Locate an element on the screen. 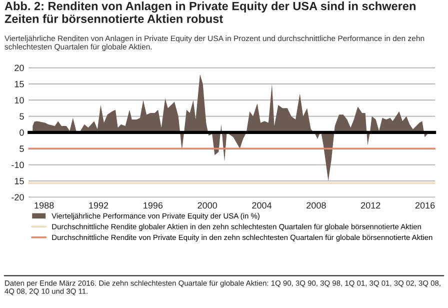  x-tick-label: 2000 is located at coordinates (208, 205).